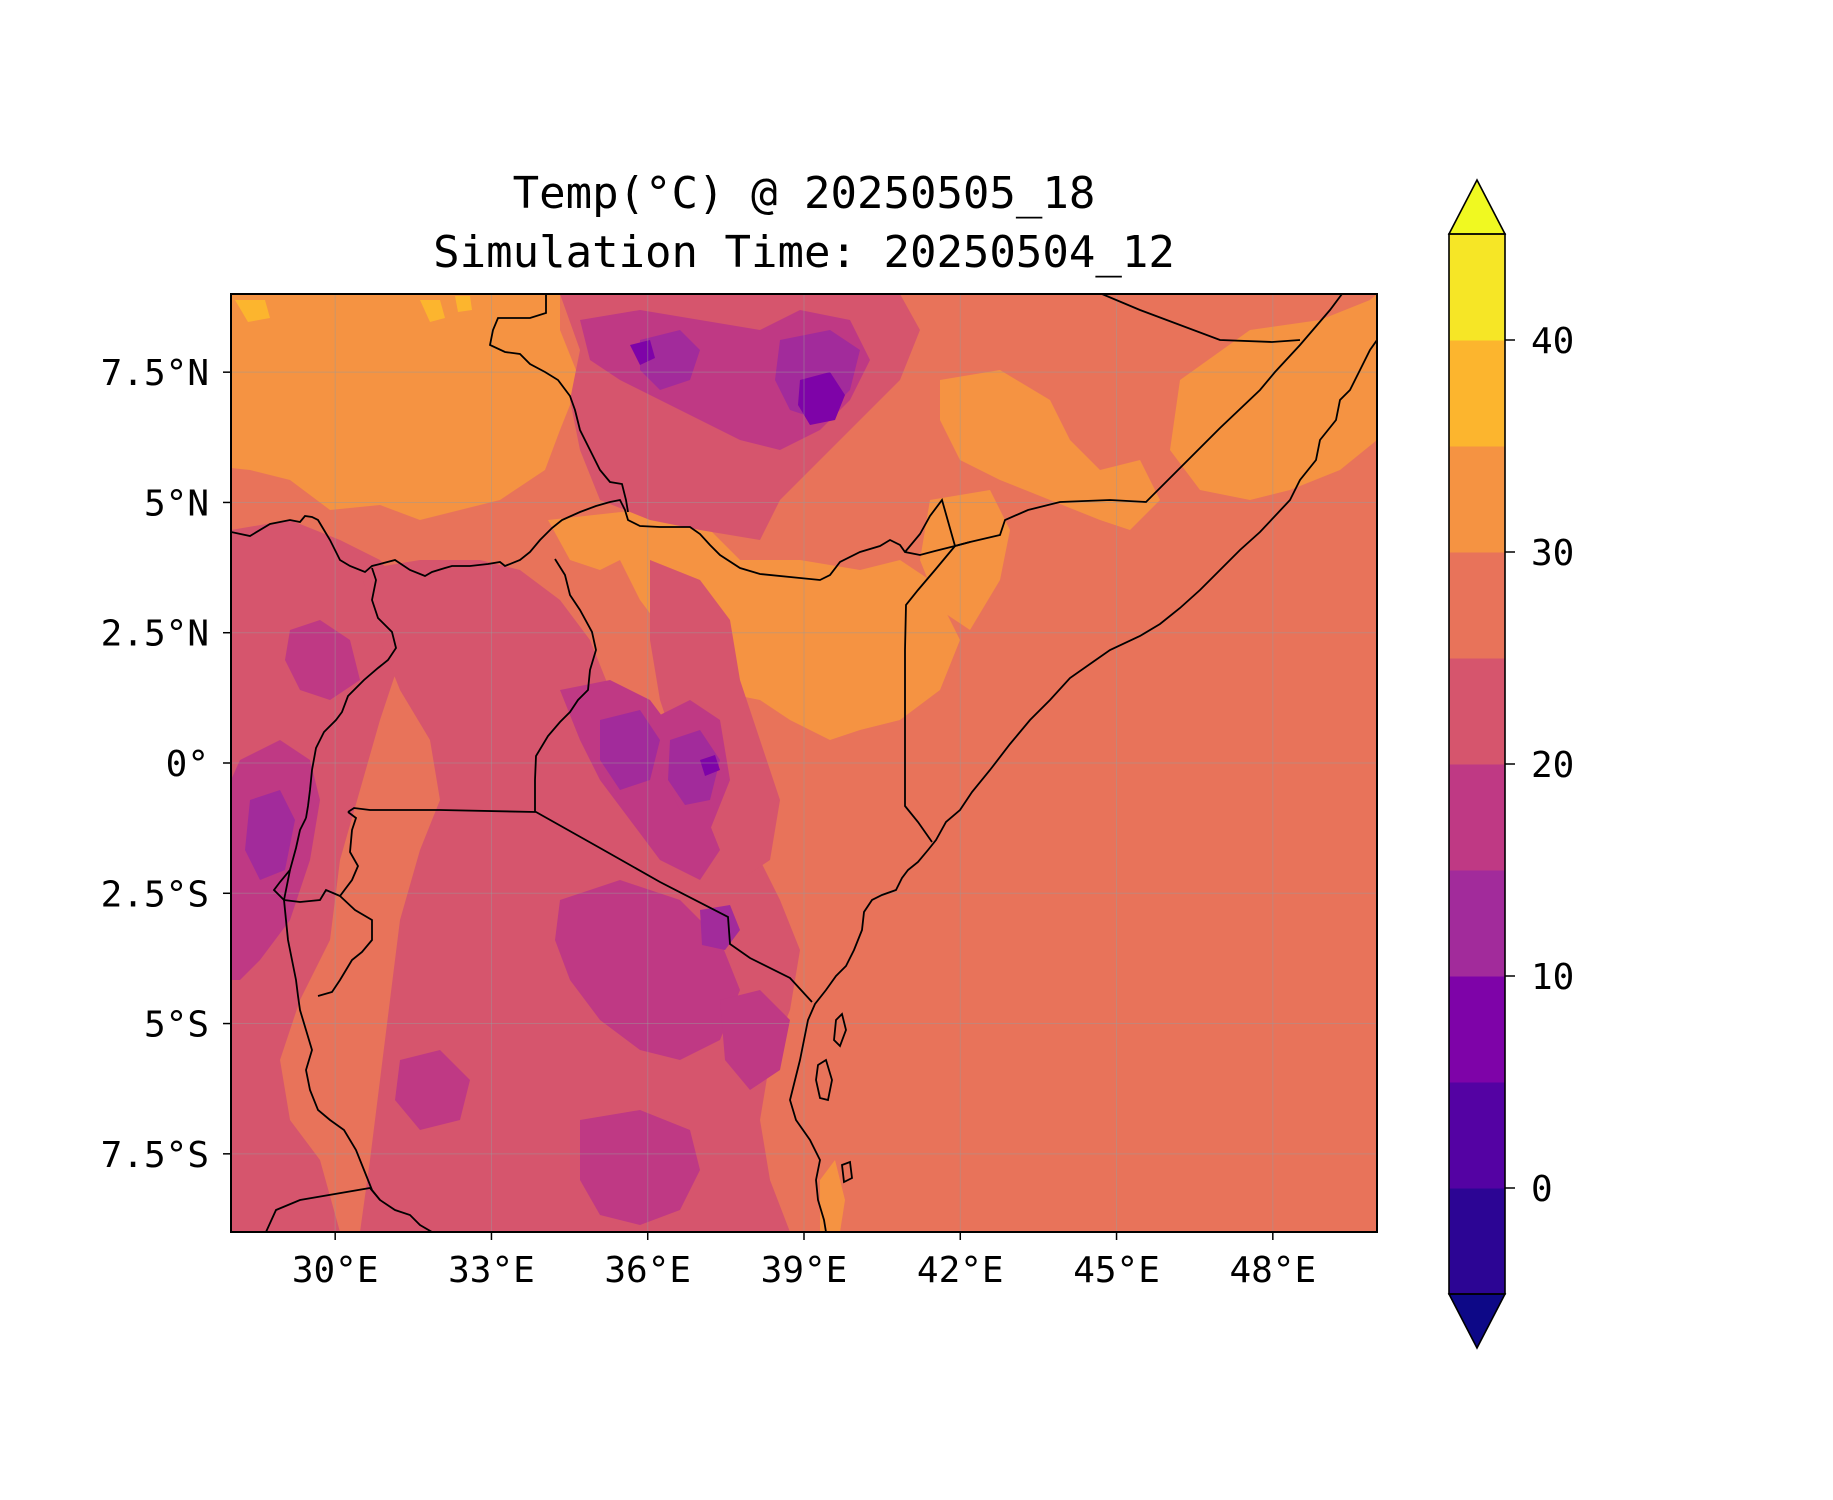 This screenshot has height=1500, width=1833. Describe the element at coordinates (176, 1025) in the screenshot. I see `y-tick-label: 5°S` at that location.